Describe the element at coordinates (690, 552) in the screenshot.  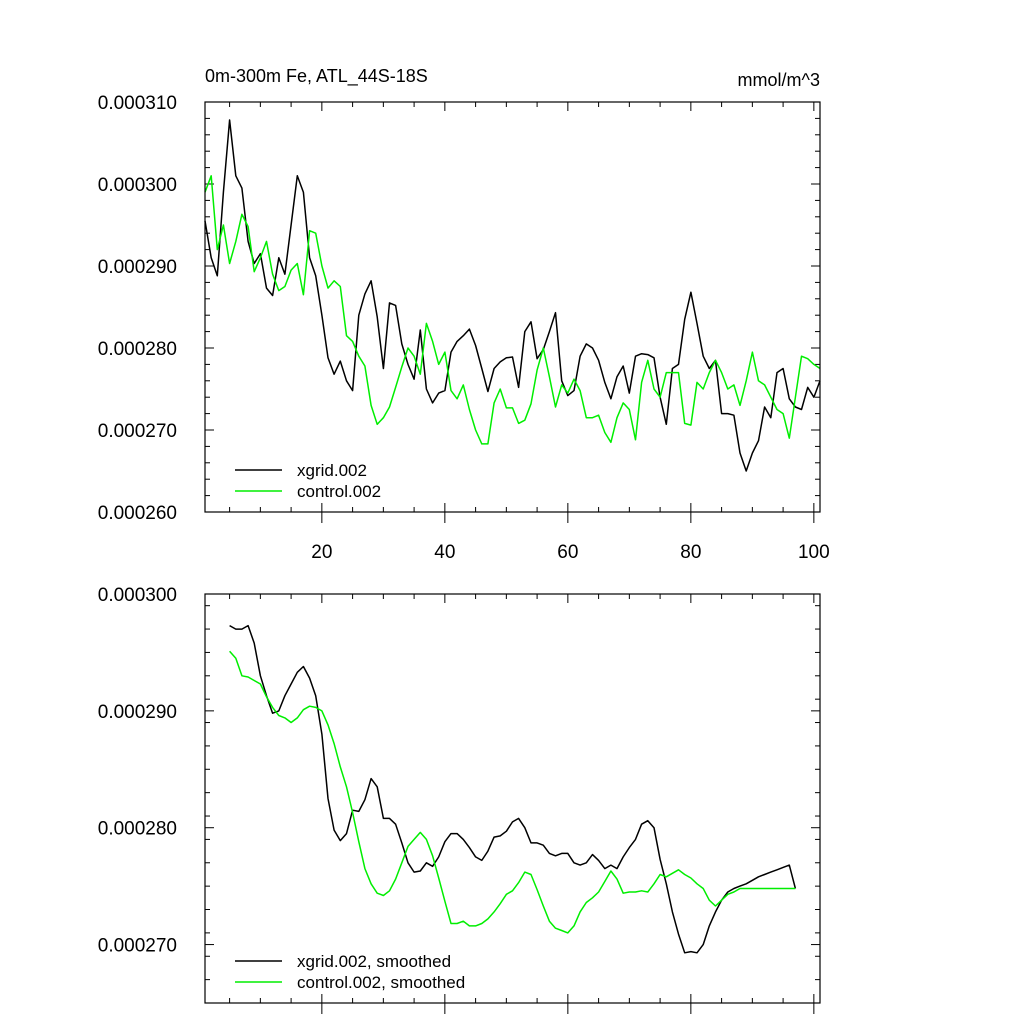
I see `x-tick-label: 80` at that location.